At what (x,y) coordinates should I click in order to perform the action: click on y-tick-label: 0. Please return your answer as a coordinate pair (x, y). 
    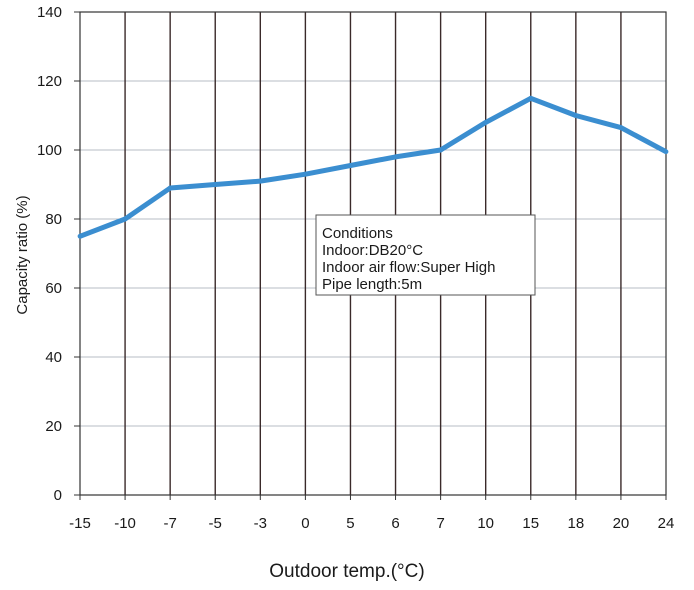
    Looking at the image, I should click on (58, 495).